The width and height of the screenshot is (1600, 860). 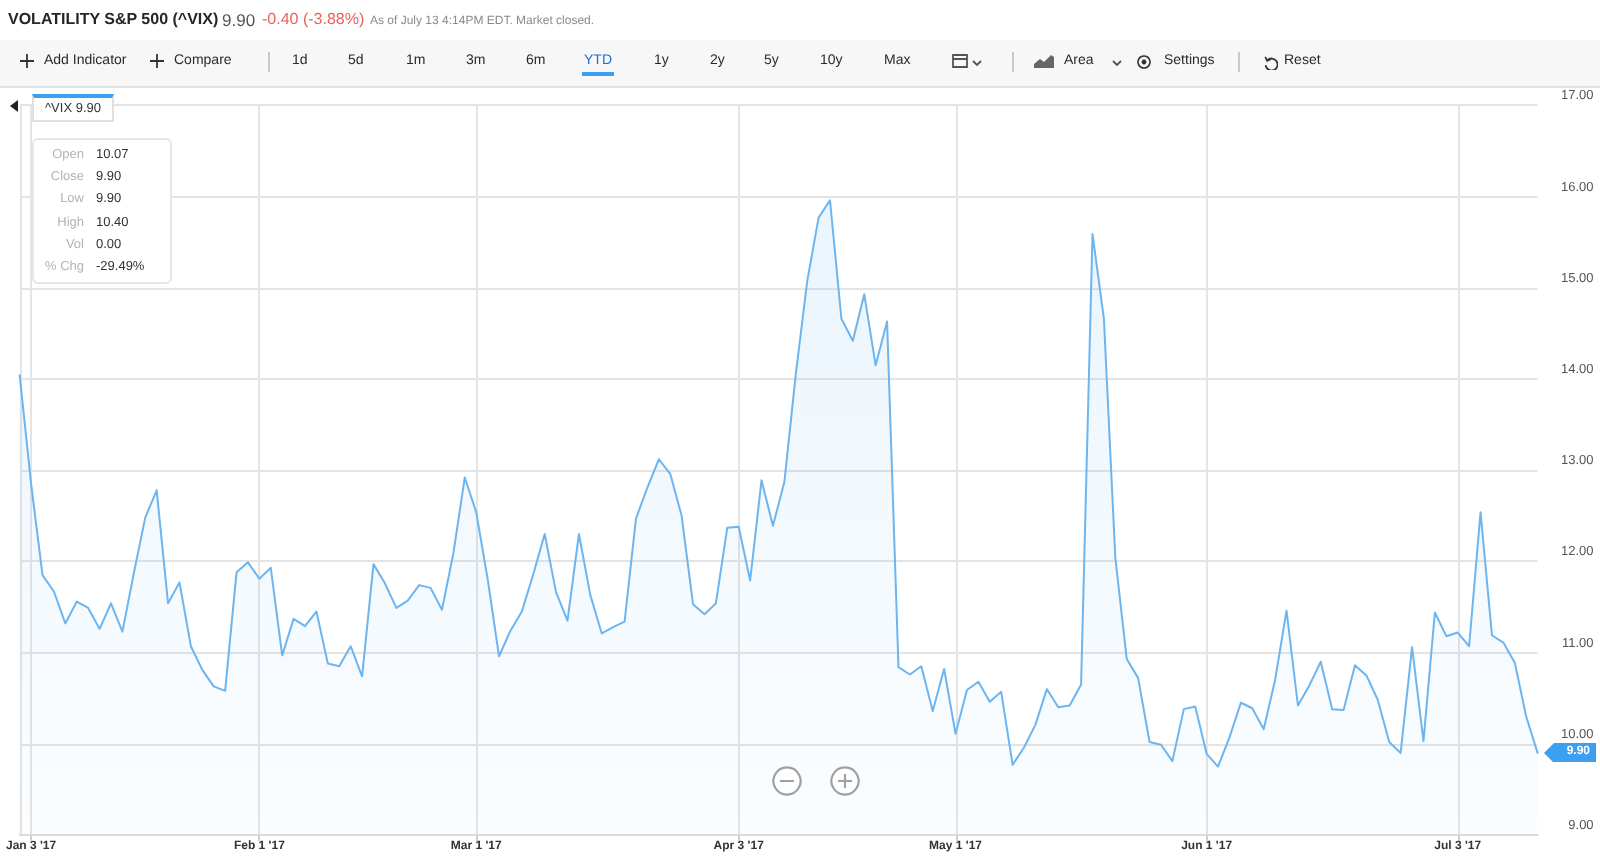 I want to click on text: 9.90, so click(x=239, y=20).